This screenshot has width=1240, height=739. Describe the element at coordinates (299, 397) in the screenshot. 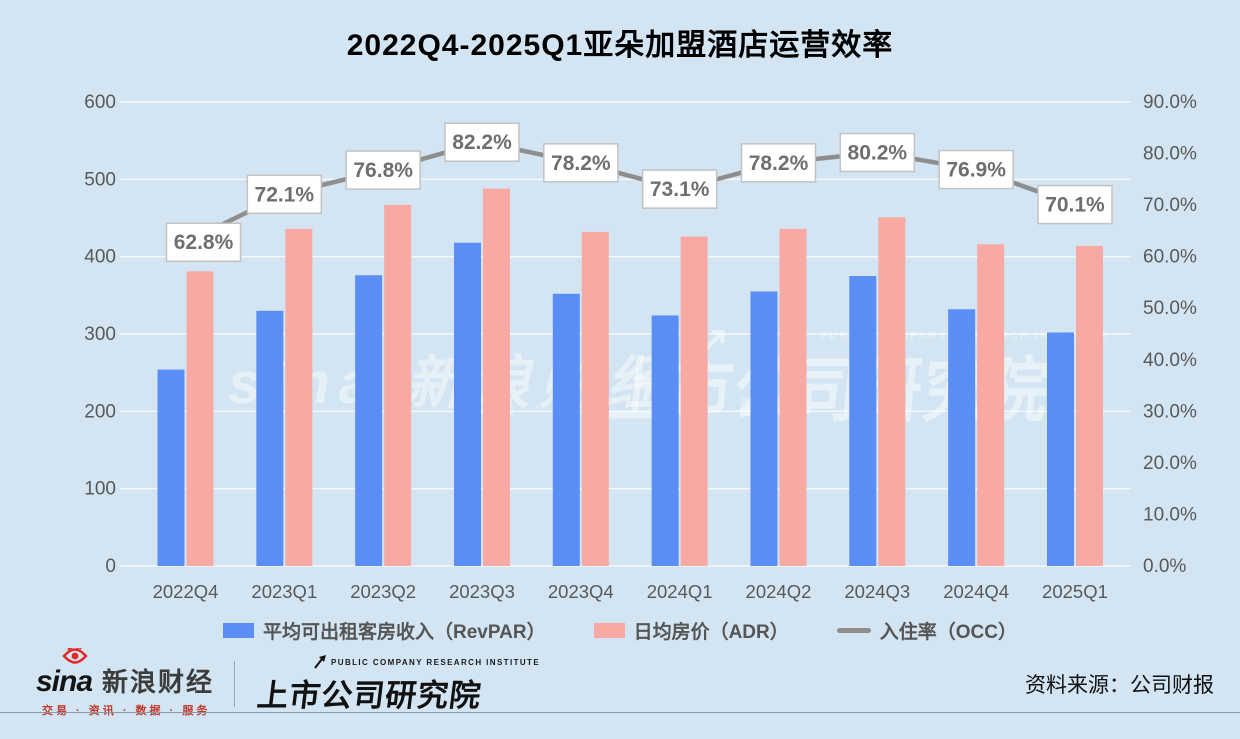

I see `bar-adr-2023Q1` at that location.